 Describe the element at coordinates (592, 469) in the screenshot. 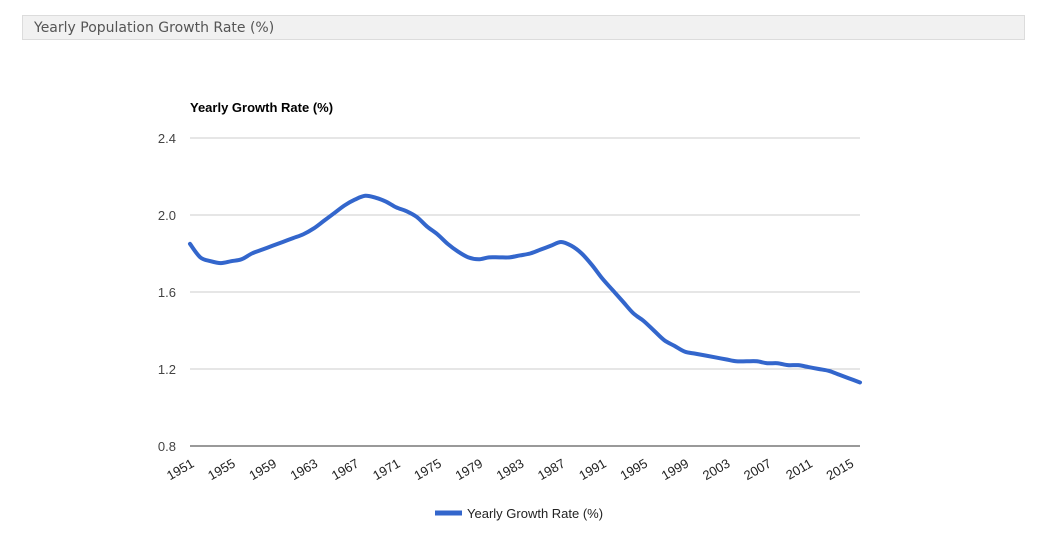

I see `x-tick-label: 1991` at that location.